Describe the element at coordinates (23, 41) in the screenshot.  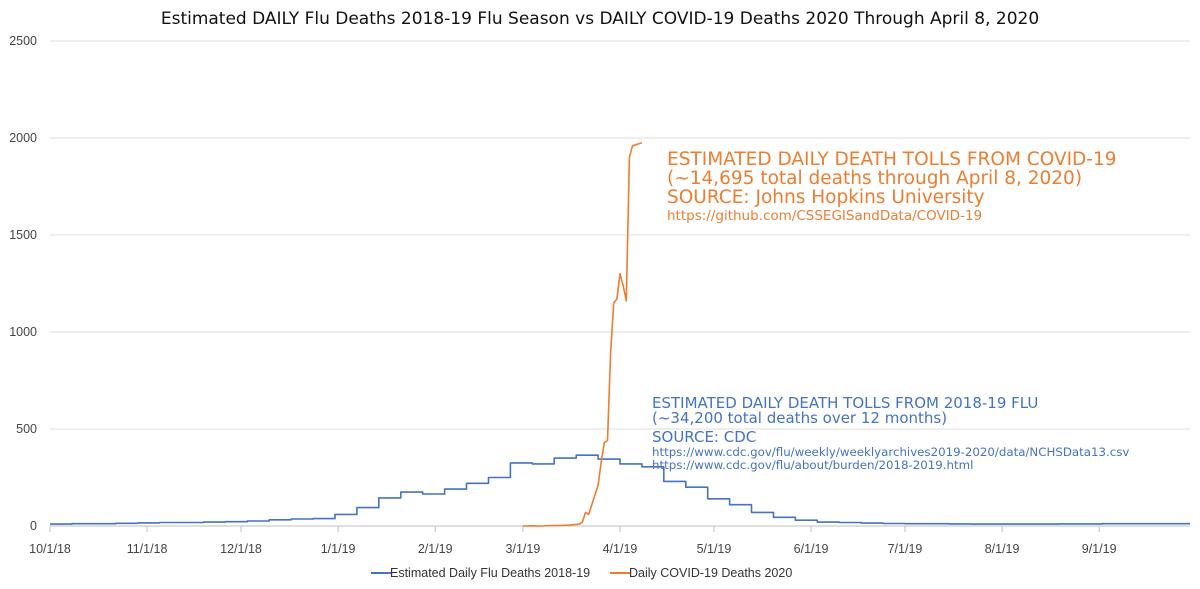
I see `y-tick-label: 2500` at that location.